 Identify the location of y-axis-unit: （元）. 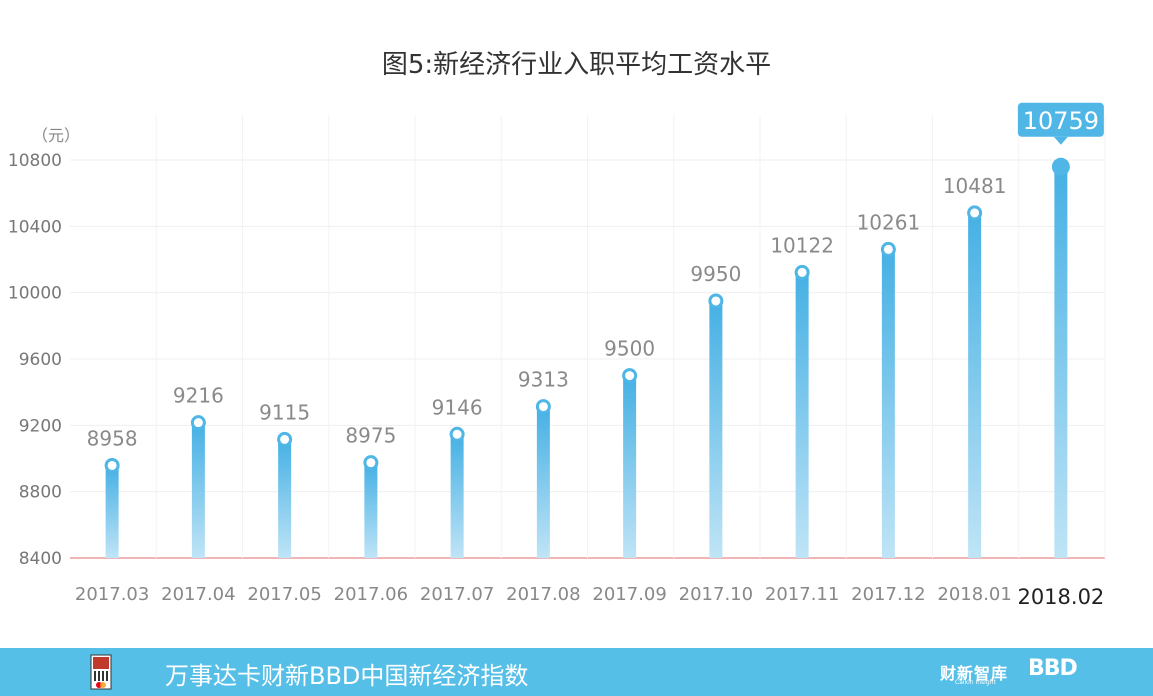
(56, 135).